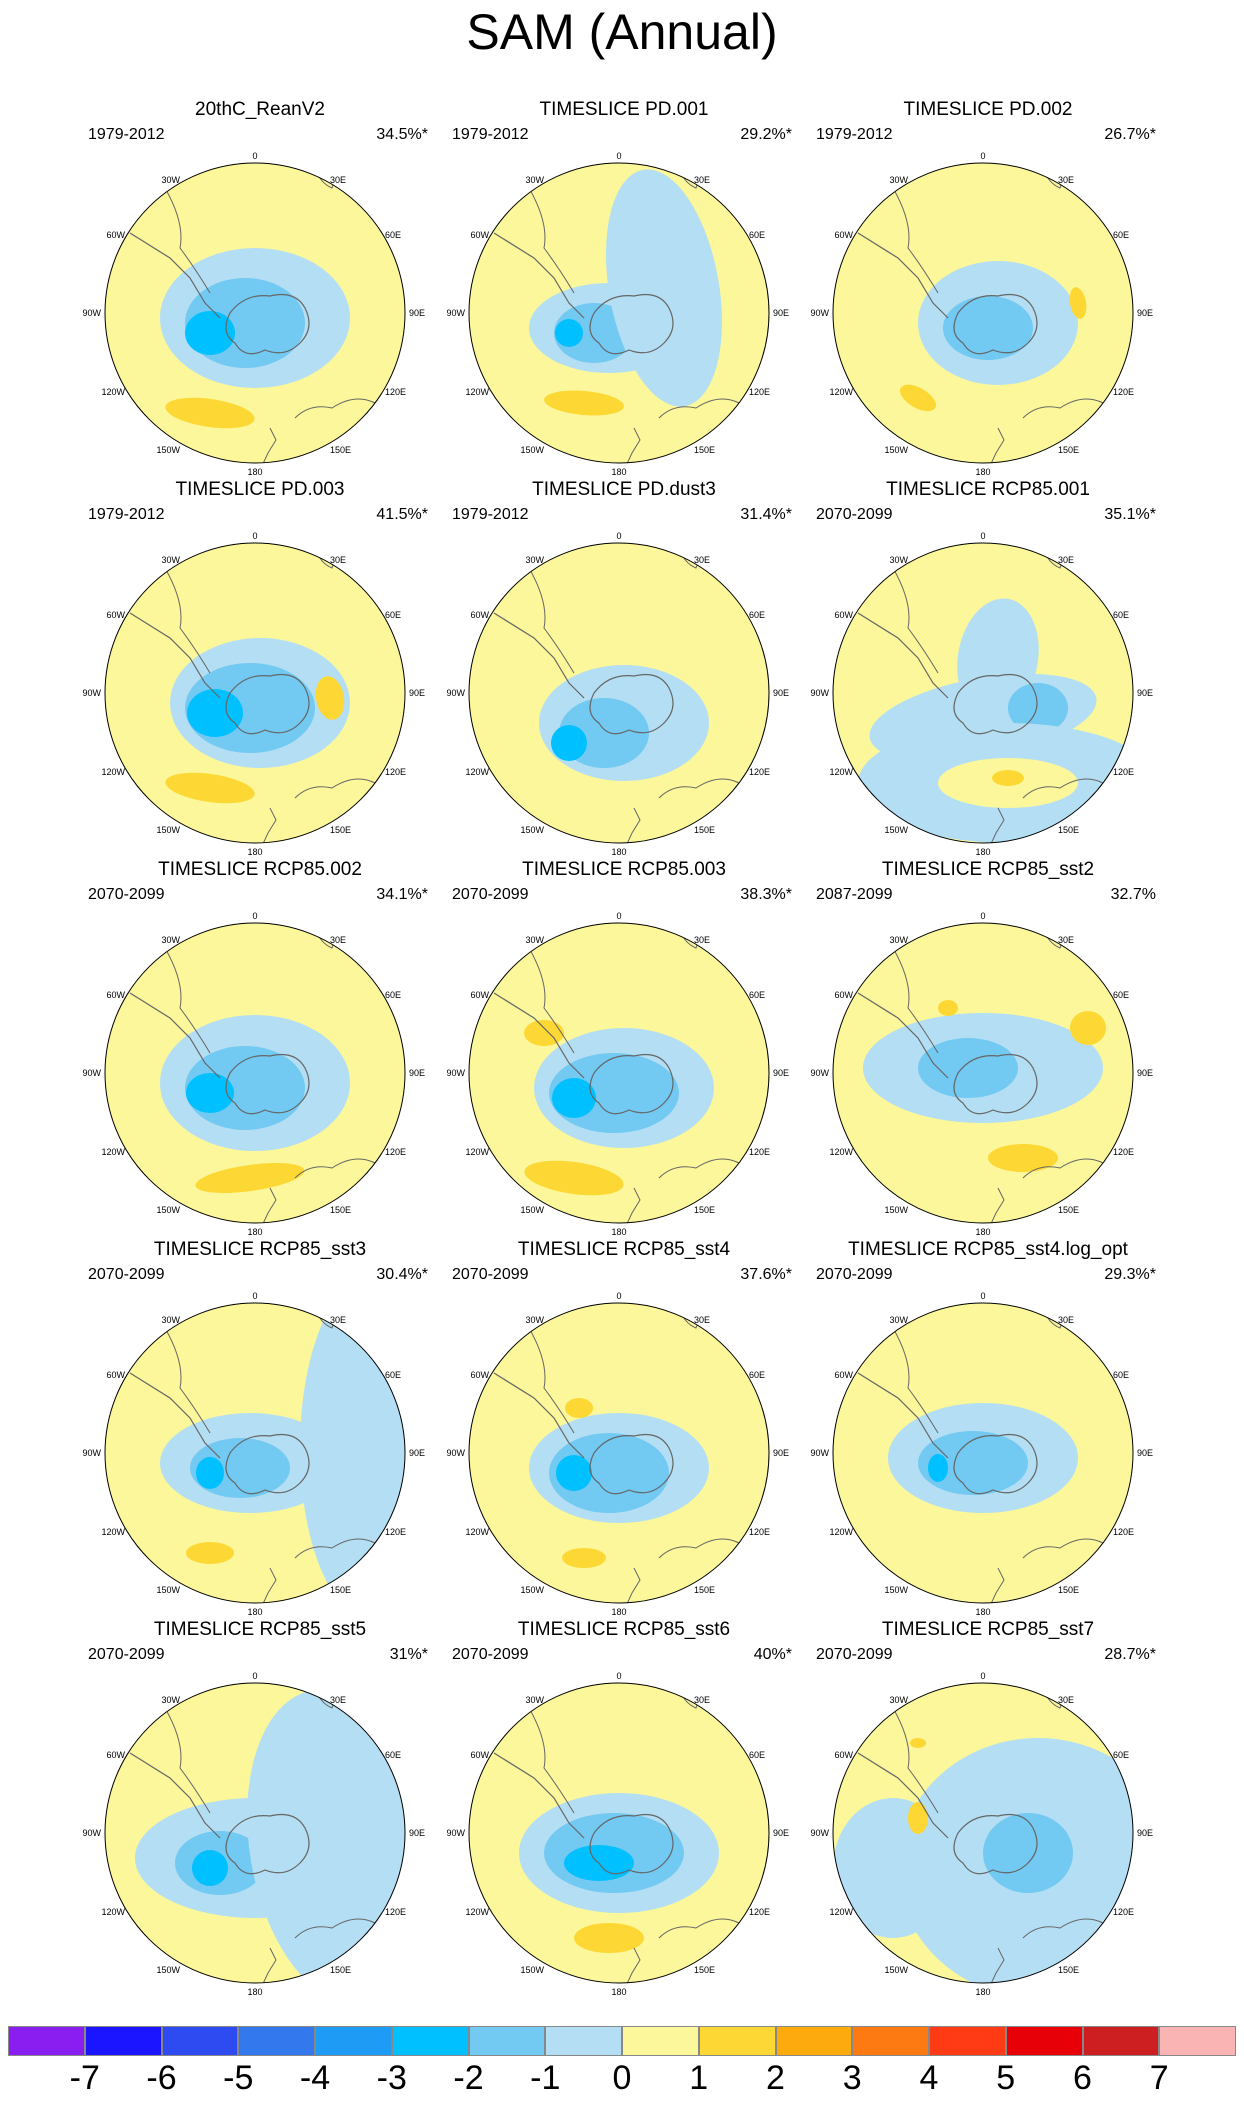 The width and height of the screenshot is (1244, 2107). Describe the element at coordinates (929, 2078) in the screenshot. I see `colorbar-tick-label: 4` at that location.